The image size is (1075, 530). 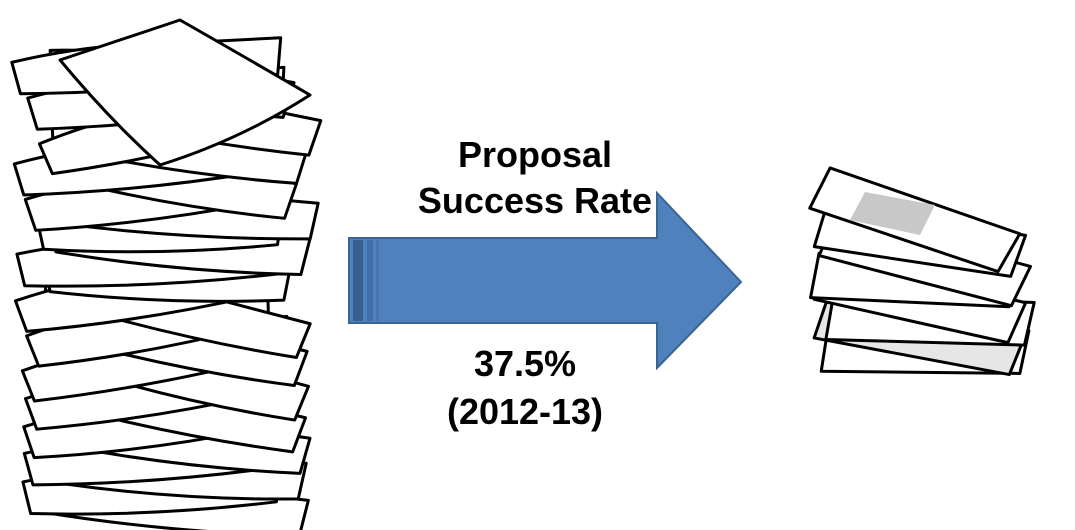 What do you see at coordinates (525, 363) in the screenshot?
I see `success-rate-value: 37.5%` at bounding box center [525, 363].